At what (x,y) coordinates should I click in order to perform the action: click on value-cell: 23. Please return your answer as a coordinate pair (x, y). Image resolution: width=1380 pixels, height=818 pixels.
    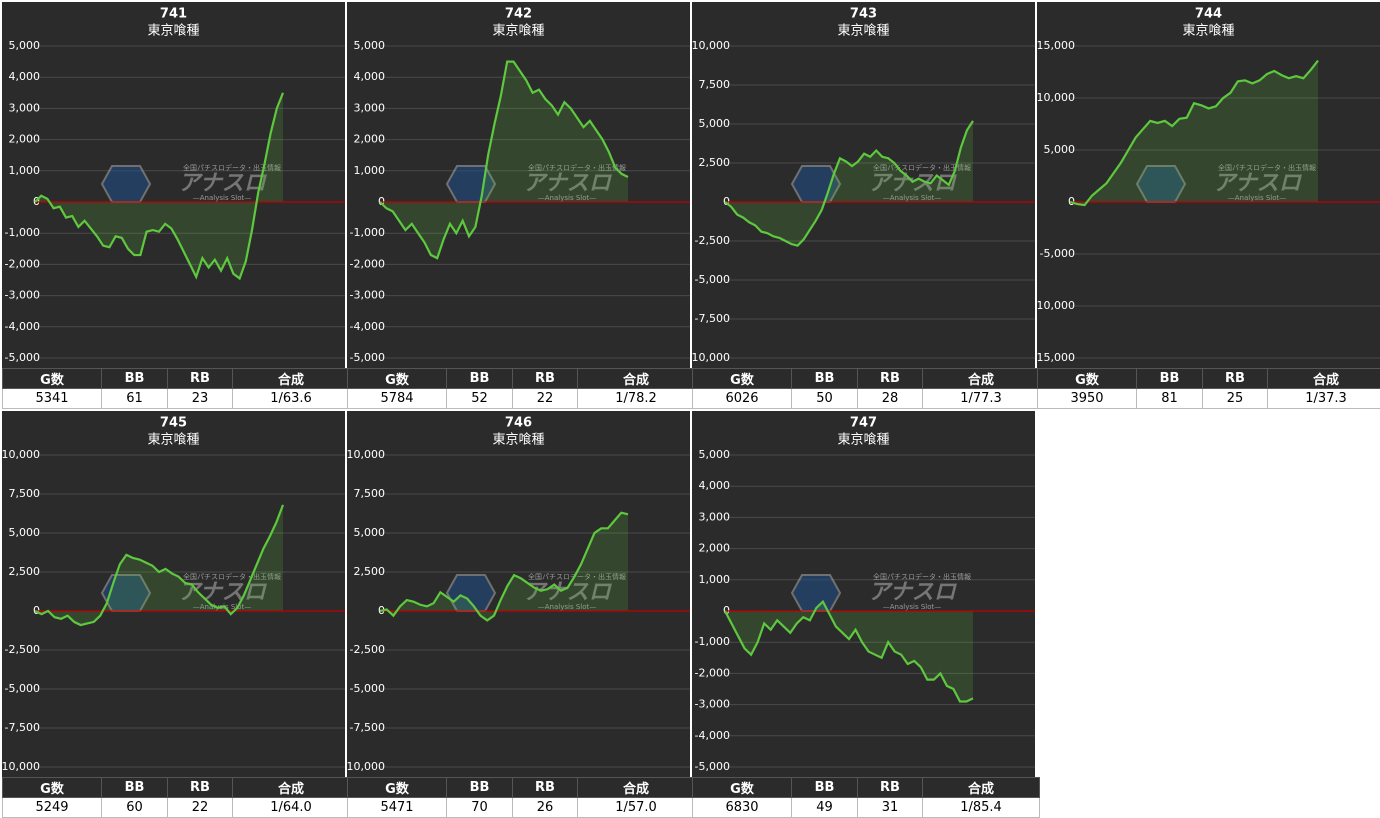
    Looking at the image, I should click on (200, 398).